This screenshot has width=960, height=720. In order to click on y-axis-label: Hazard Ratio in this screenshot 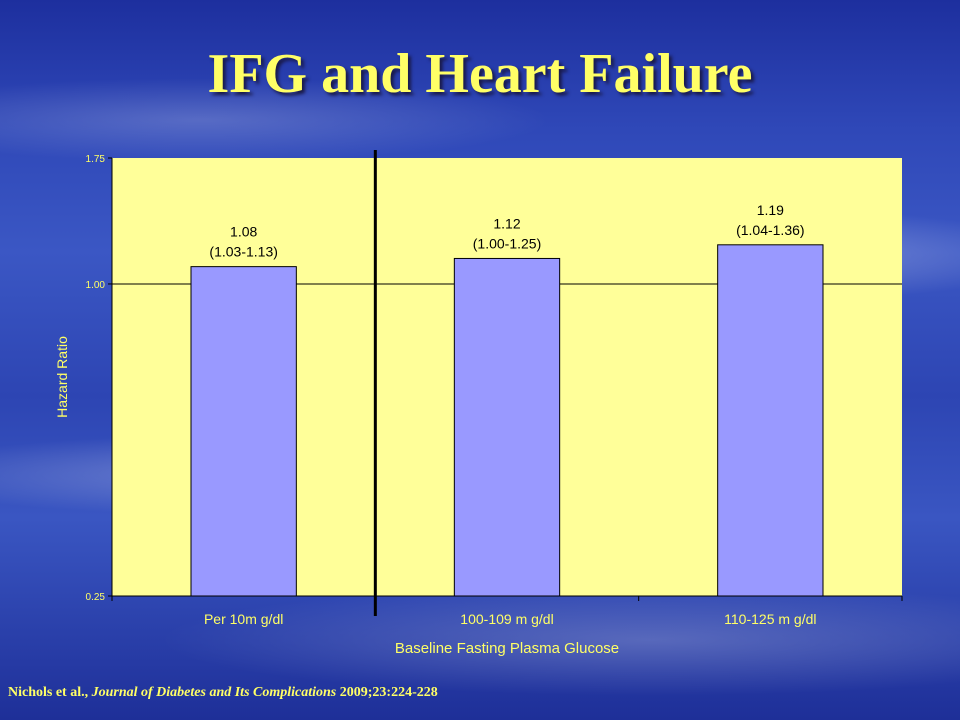, I will do `click(62, 377)`.